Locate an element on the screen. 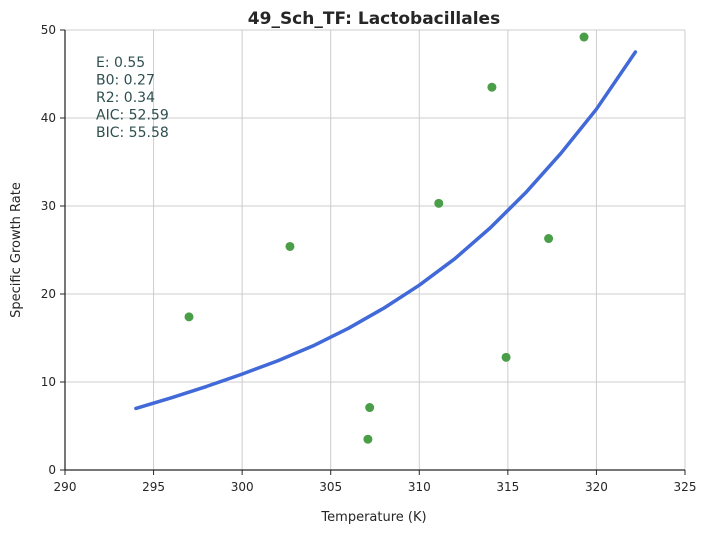 This screenshot has height=533, width=706. y-tick-label-3: 30 is located at coordinates (48, 206).